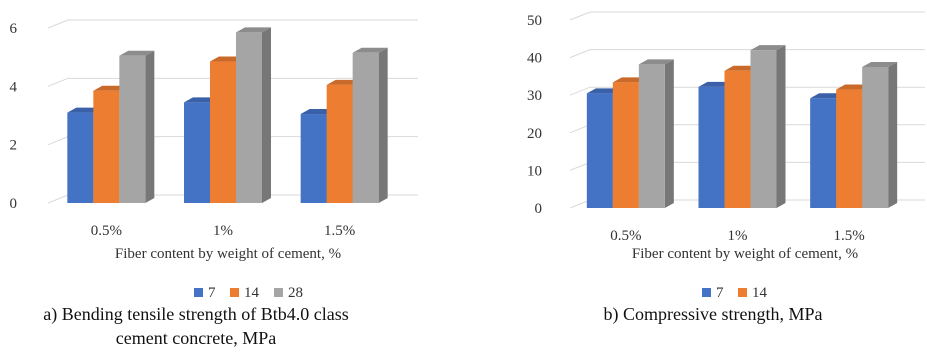 The image size is (927, 361). What do you see at coordinates (14, 116) in the screenshot?
I see `y-axis-ticks: 0 2 4 6` at bounding box center [14, 116].